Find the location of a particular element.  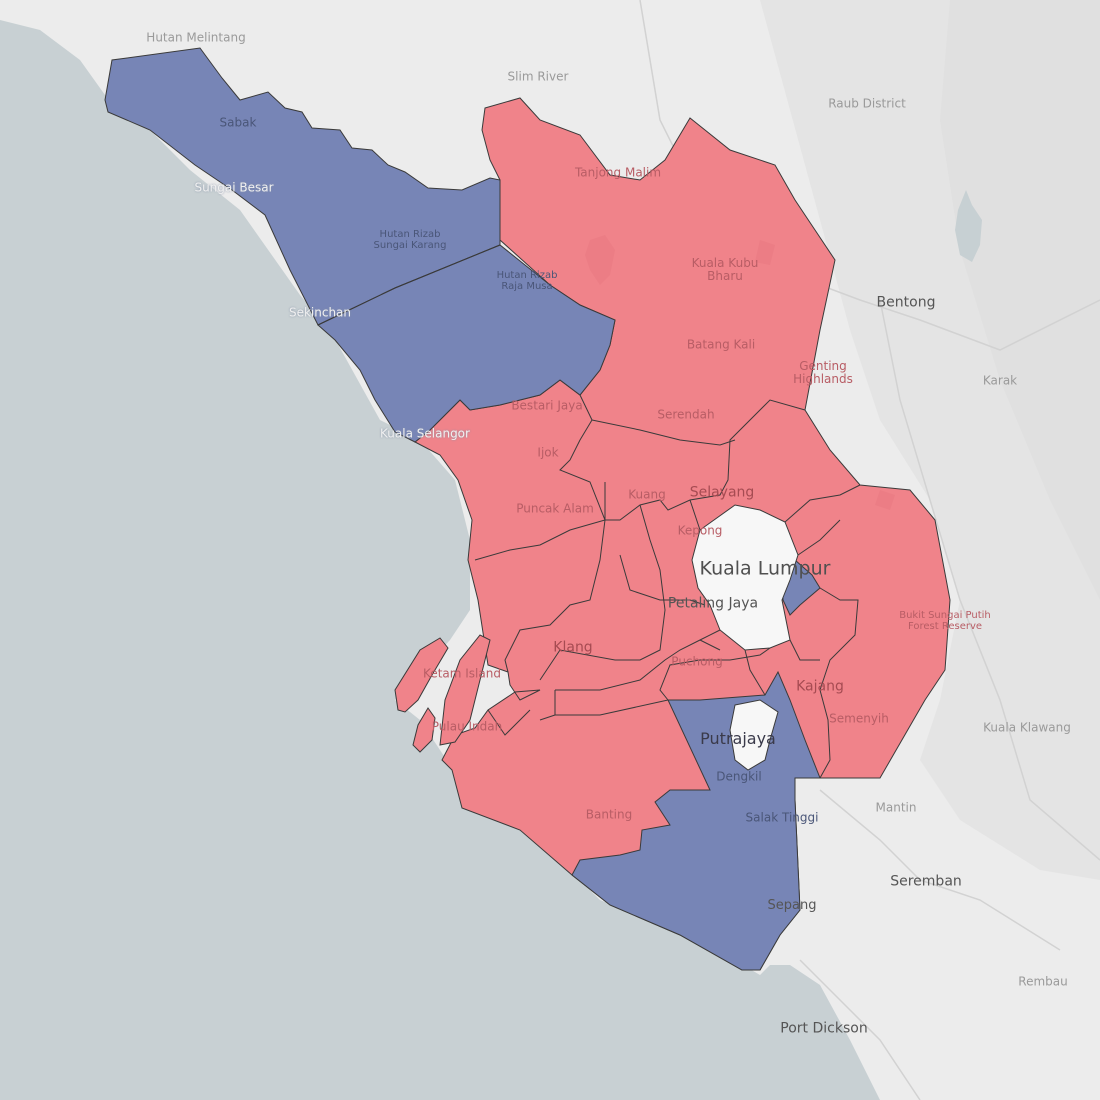

label-hutan-rizab-sungai-karang: Hutan Rizab Sungai Karang is located at coordinates (410, 240).